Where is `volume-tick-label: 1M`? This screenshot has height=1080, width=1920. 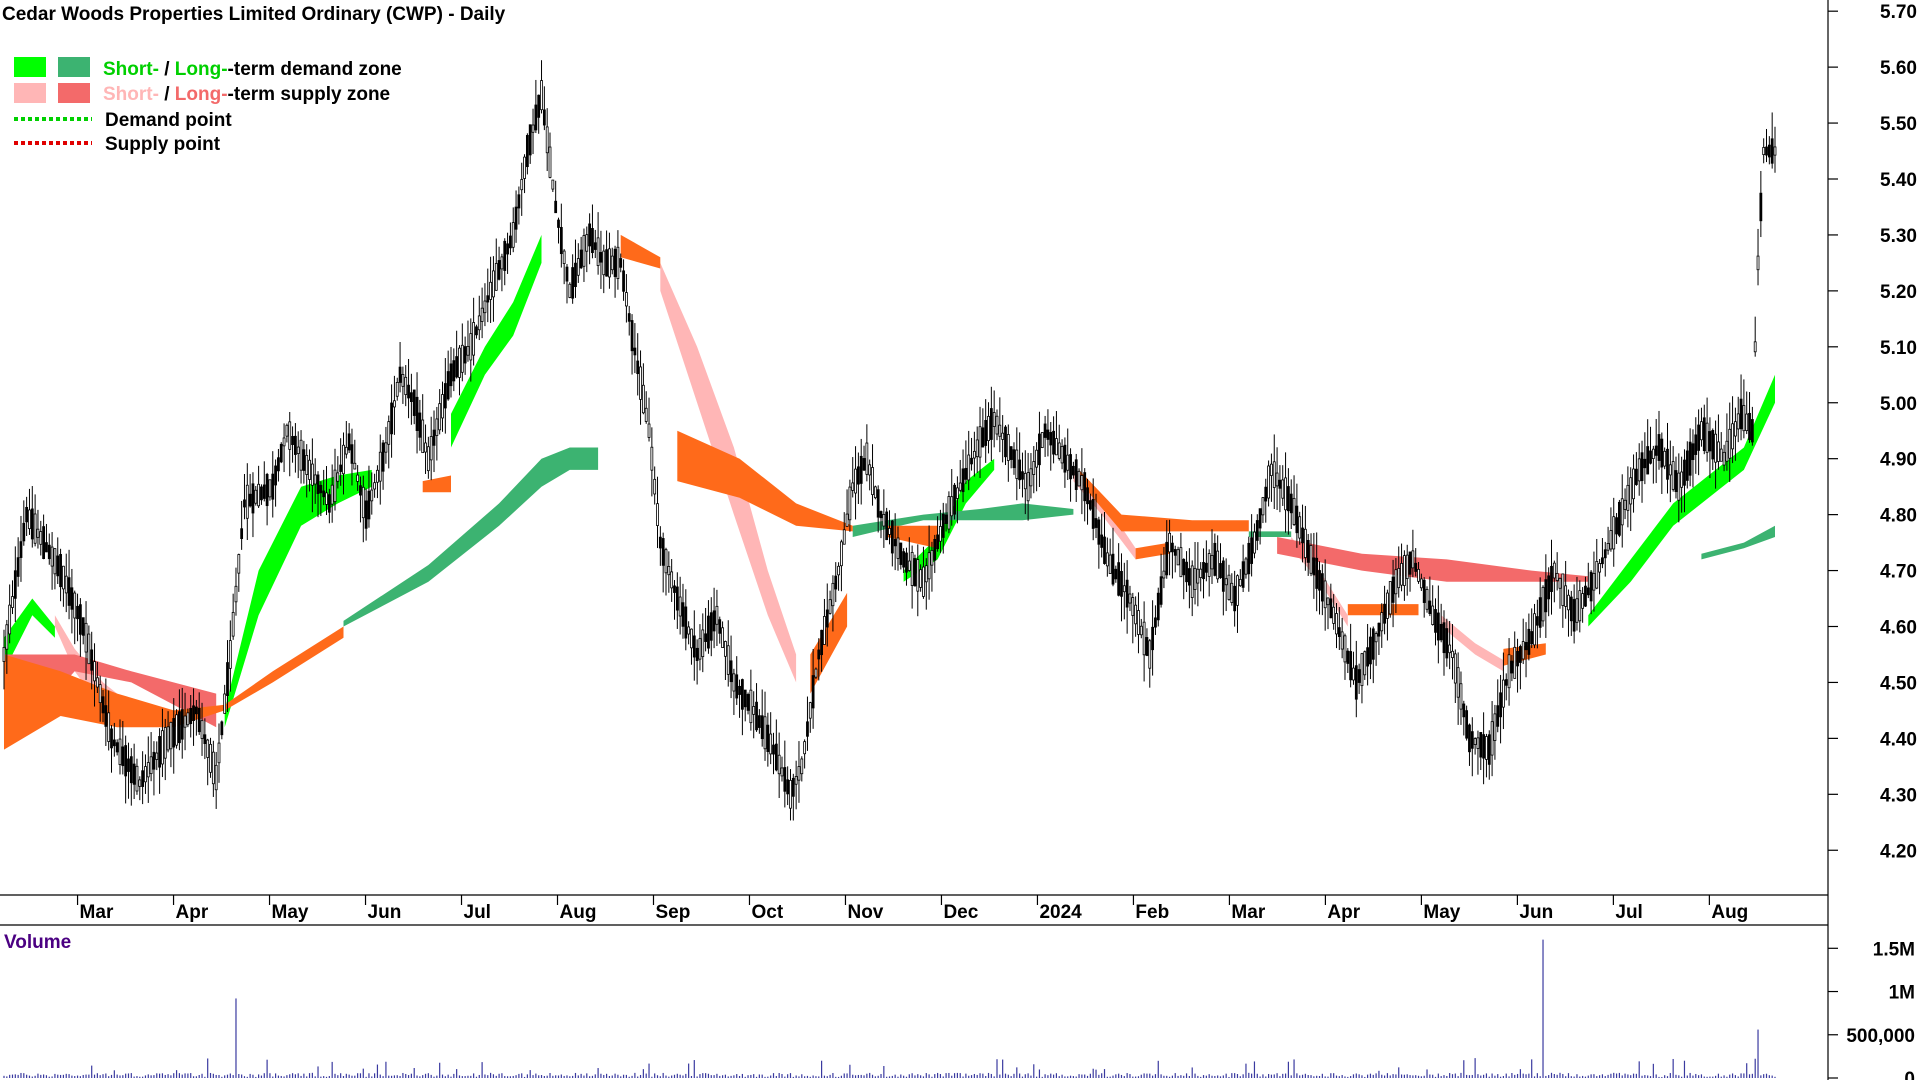
volume-tick-label: 1M is located at coordinates (1902, 993).